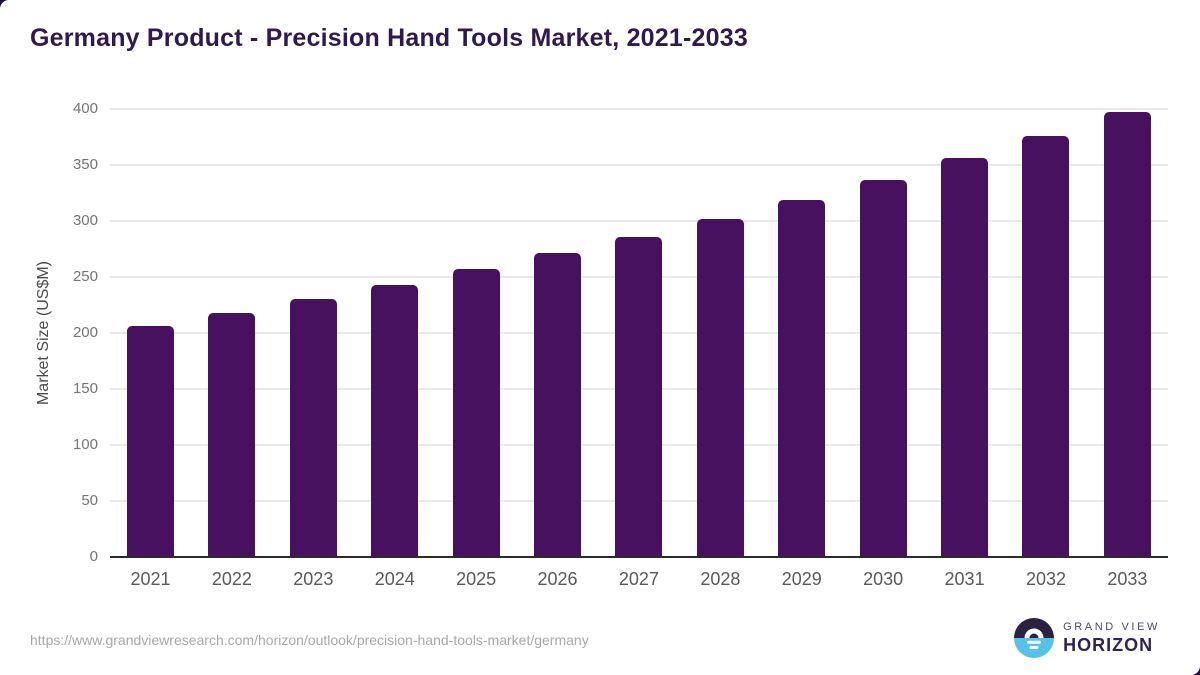  What do you see at coordinates (89, 500) in the screenshot?
I see `y-tick-label-50: 50` at bounding box center [89, 500].